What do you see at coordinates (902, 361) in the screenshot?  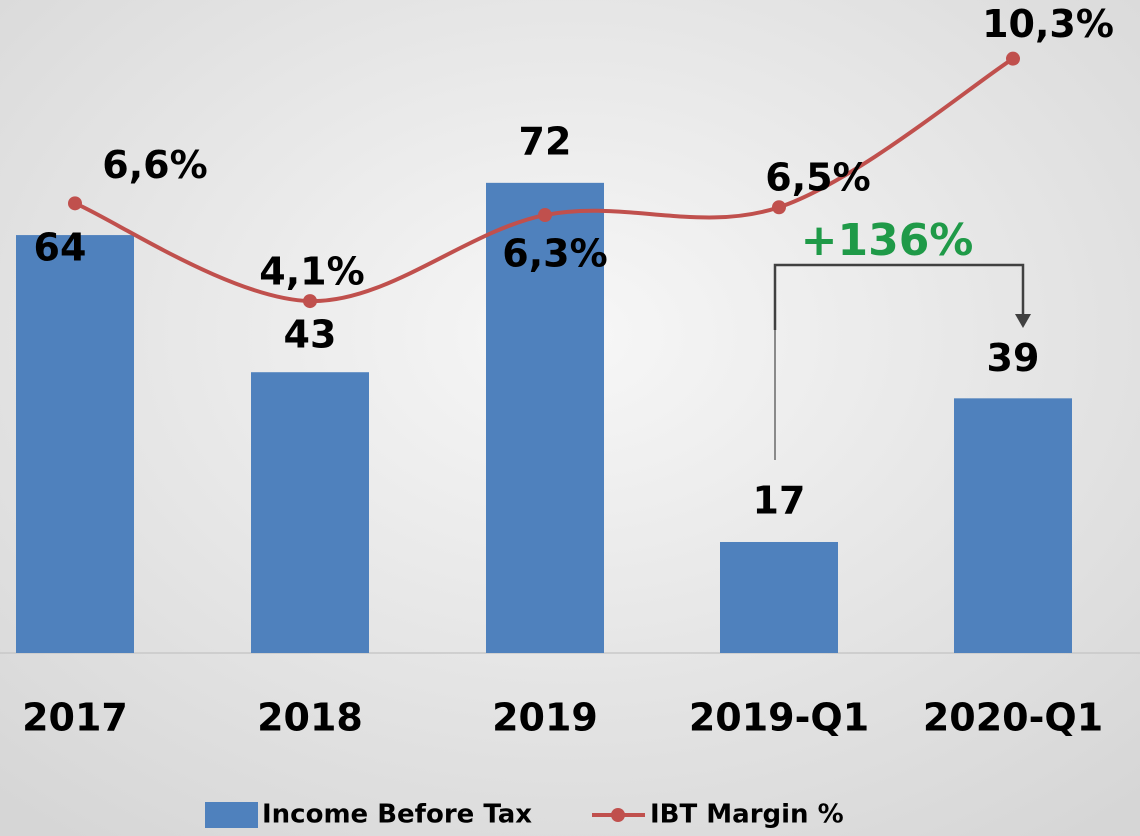 I see `annotation-bracket` at bounding box center [902, 361].